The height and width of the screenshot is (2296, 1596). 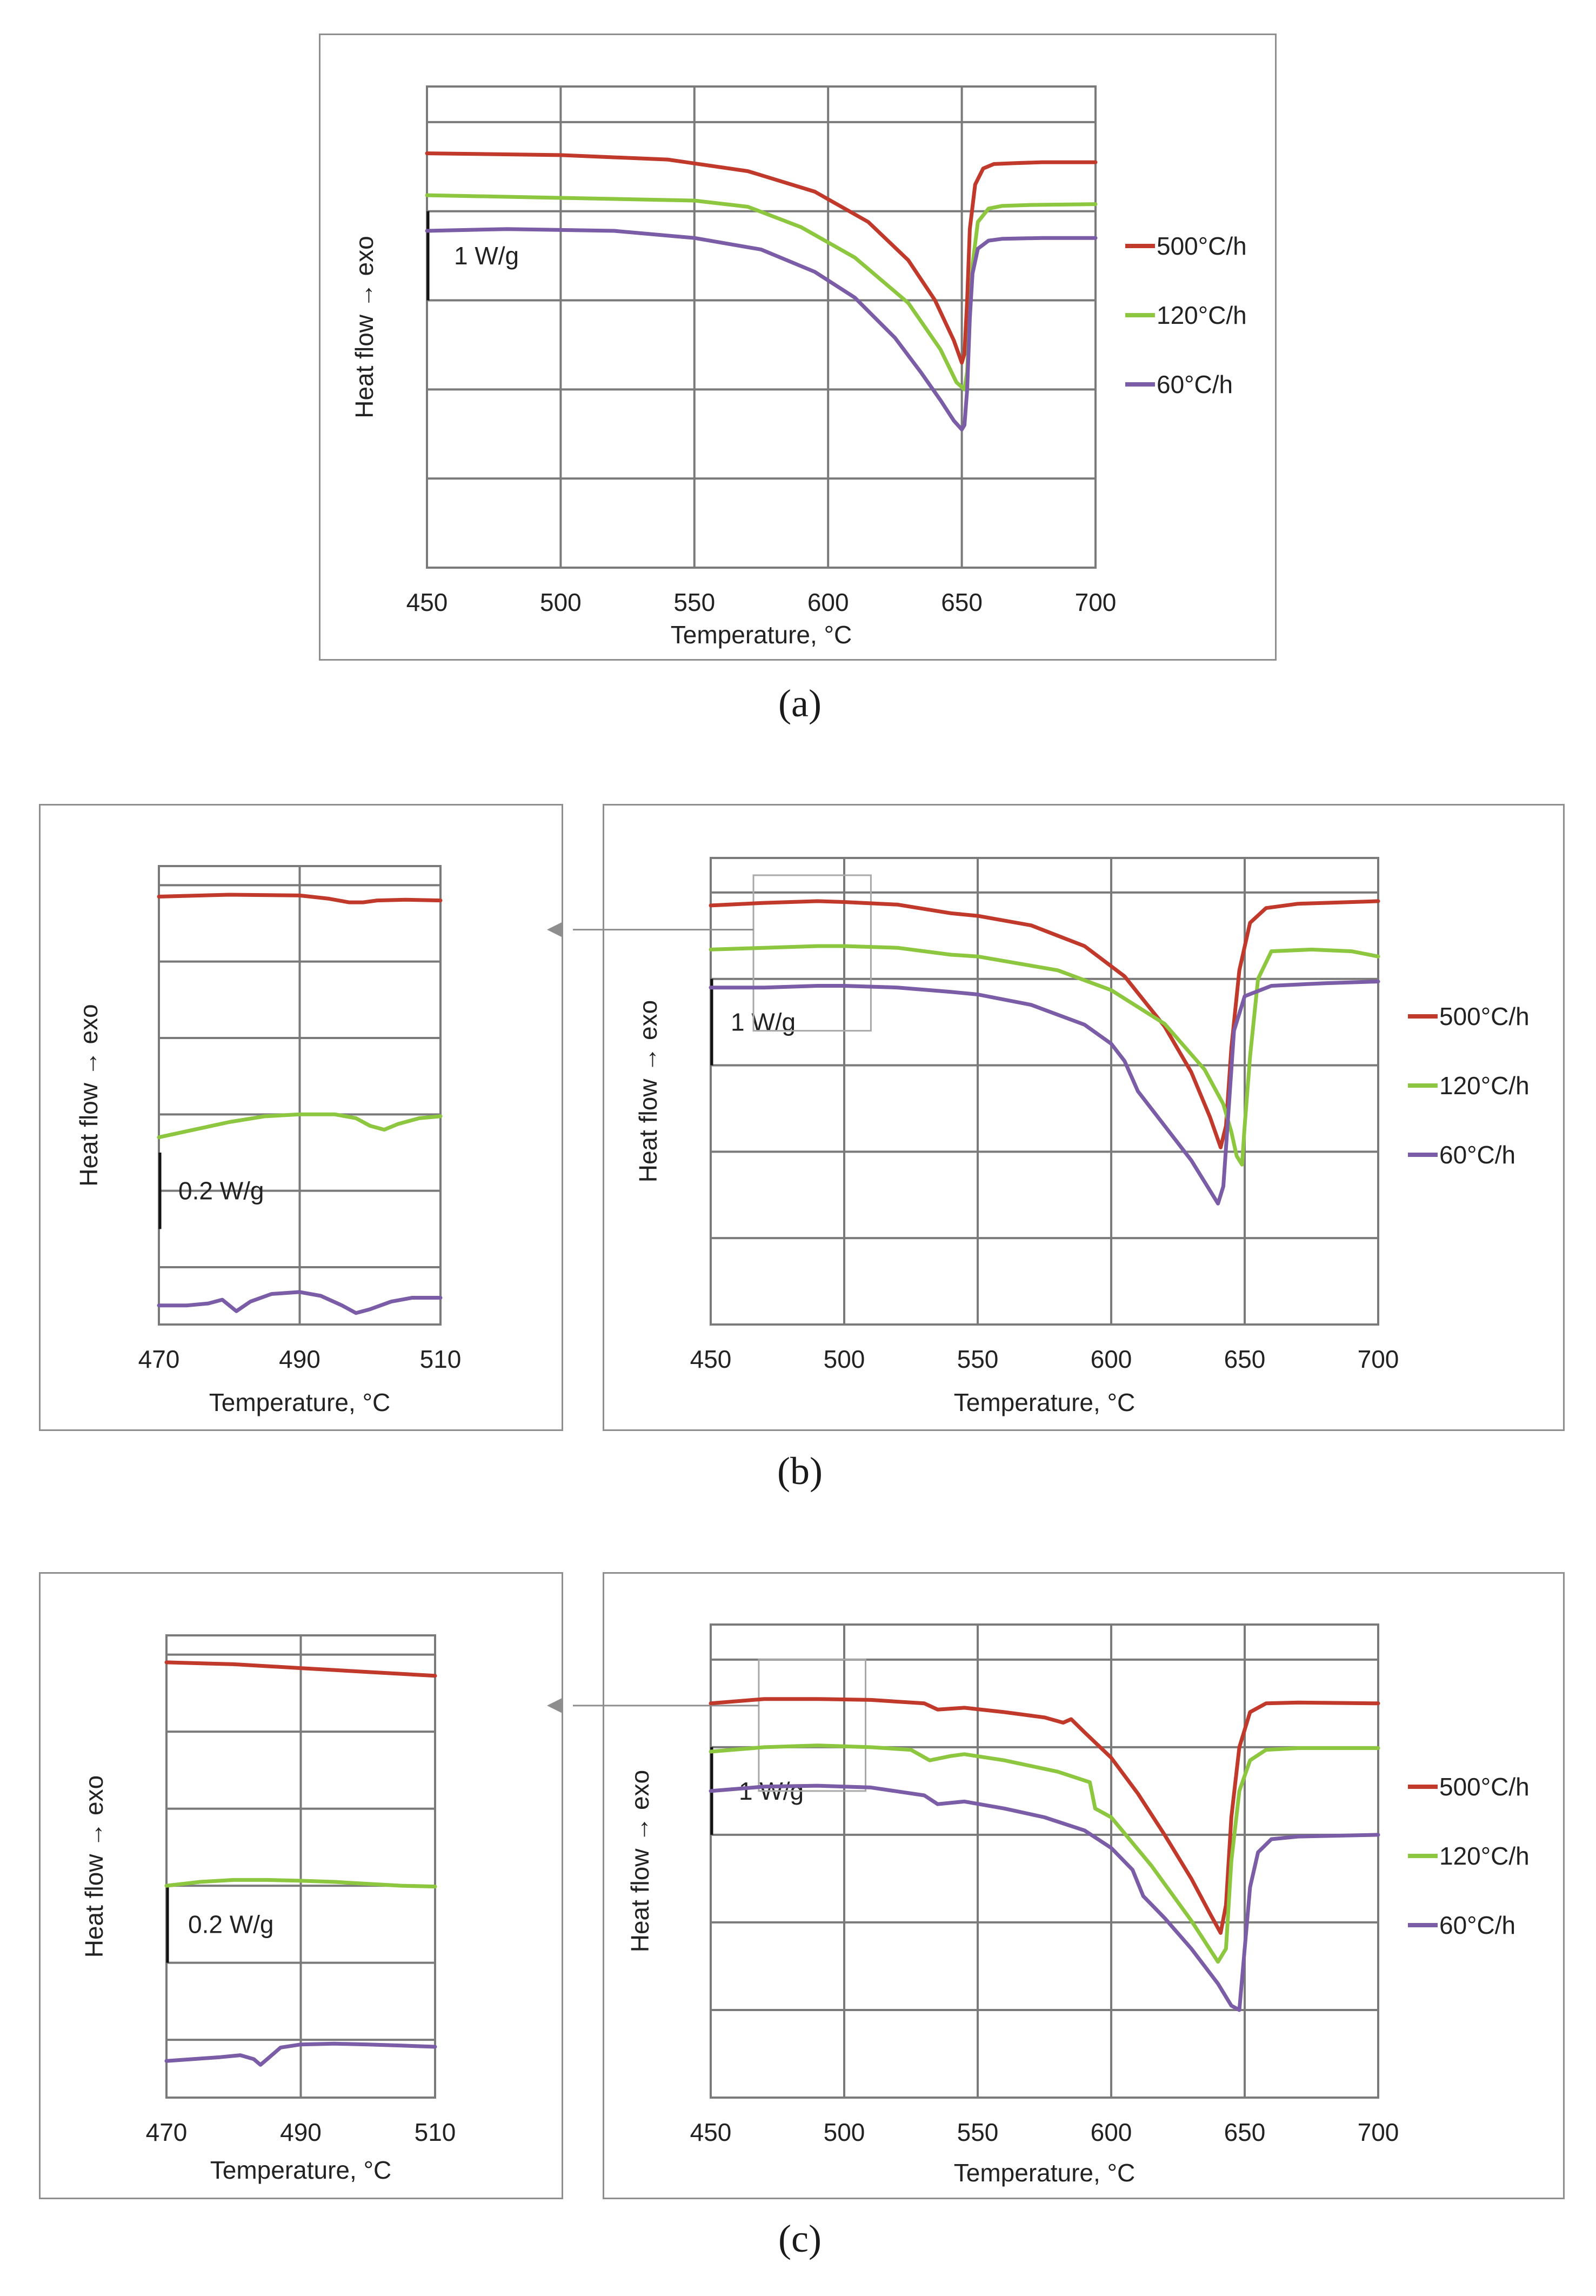 I want to click on b-main-xtick-label-500: 500, so click(x=844, y=1359).